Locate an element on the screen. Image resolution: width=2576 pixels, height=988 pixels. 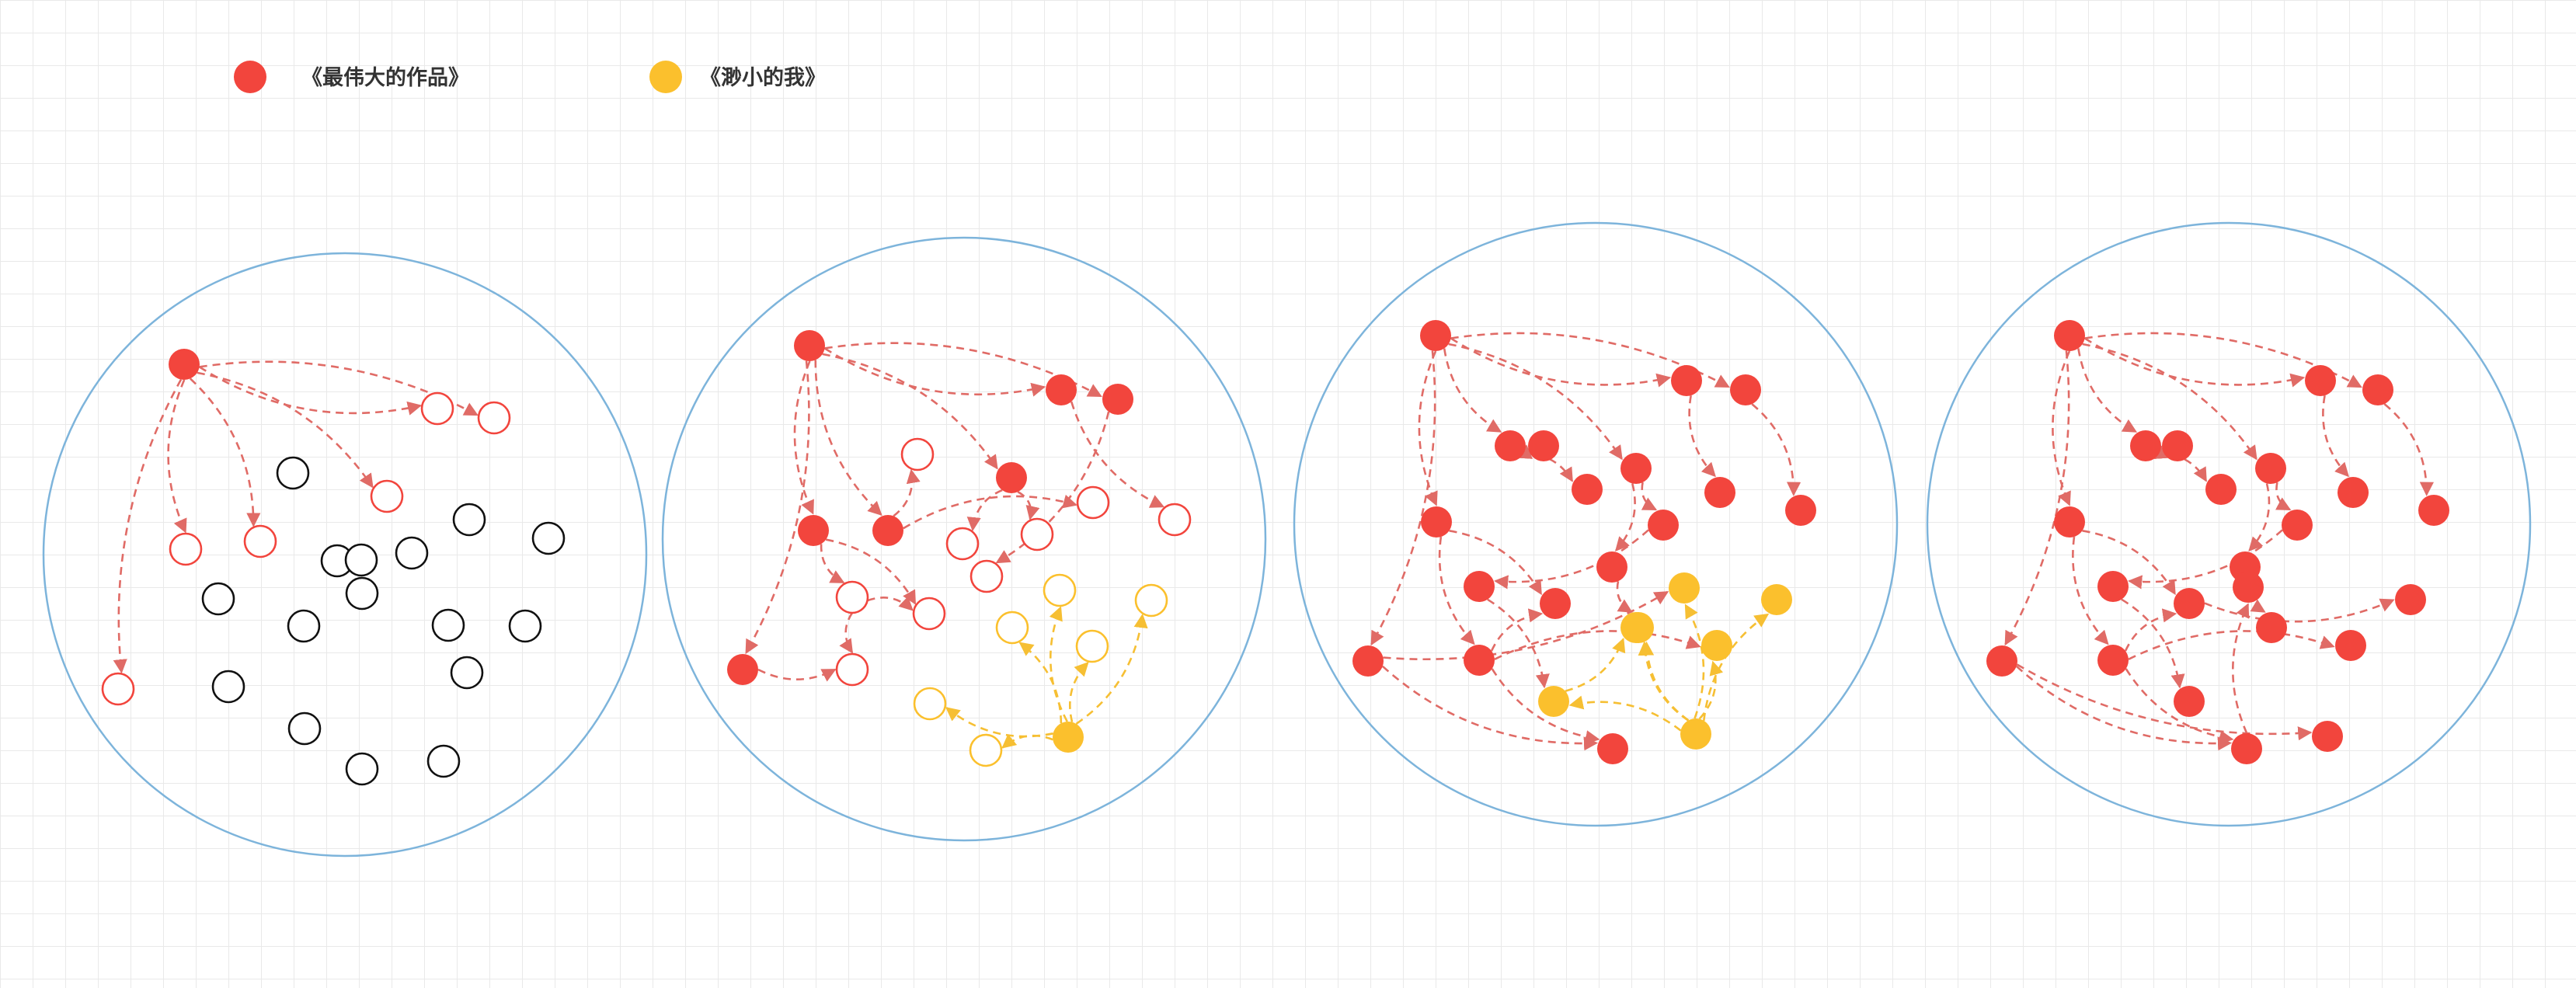
panel-3-nodes is located at coordinates (1584, 542).